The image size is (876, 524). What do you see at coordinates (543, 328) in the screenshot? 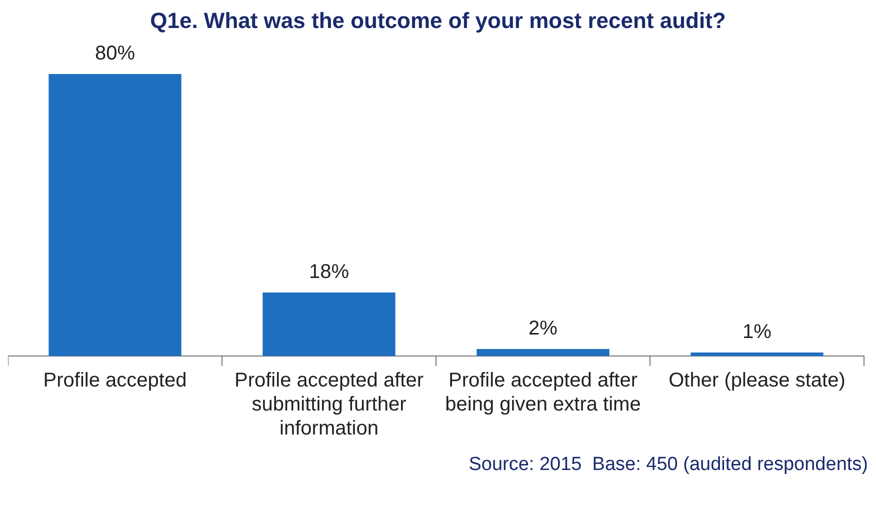
I see `data-label: 2%` at bounding box center [543, 328].